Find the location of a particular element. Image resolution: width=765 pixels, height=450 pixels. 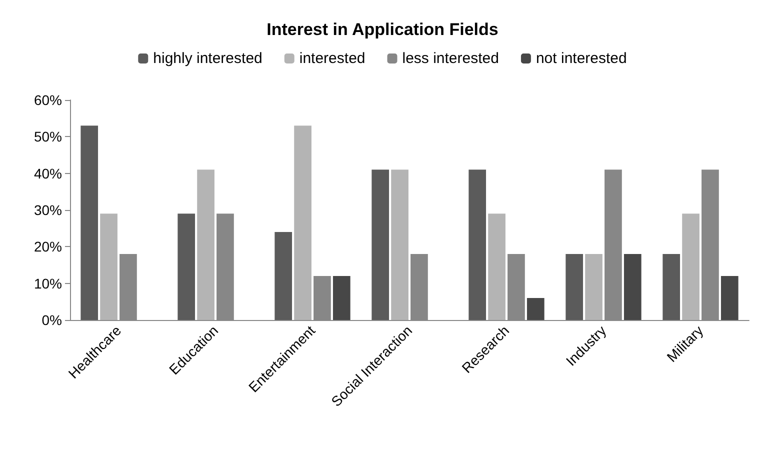

y-tick-label: 60% is located at coordinates (48, 100).